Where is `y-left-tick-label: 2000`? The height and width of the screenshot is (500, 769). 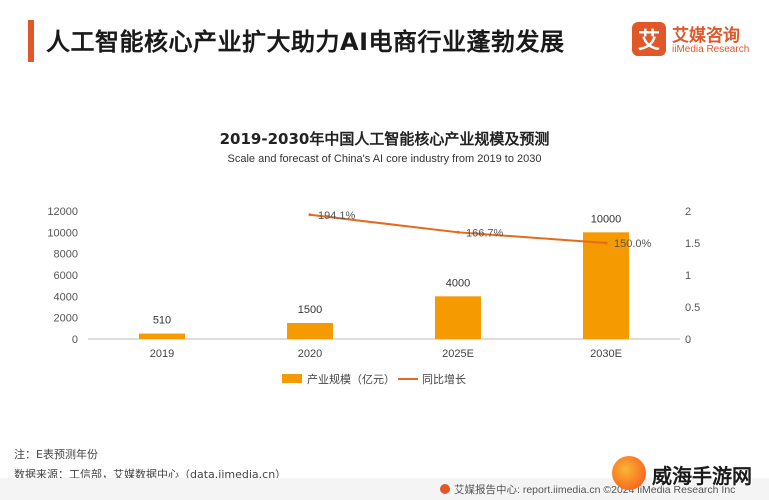
y-left-tick-label: 2000 is located at coordinates (66, 319).